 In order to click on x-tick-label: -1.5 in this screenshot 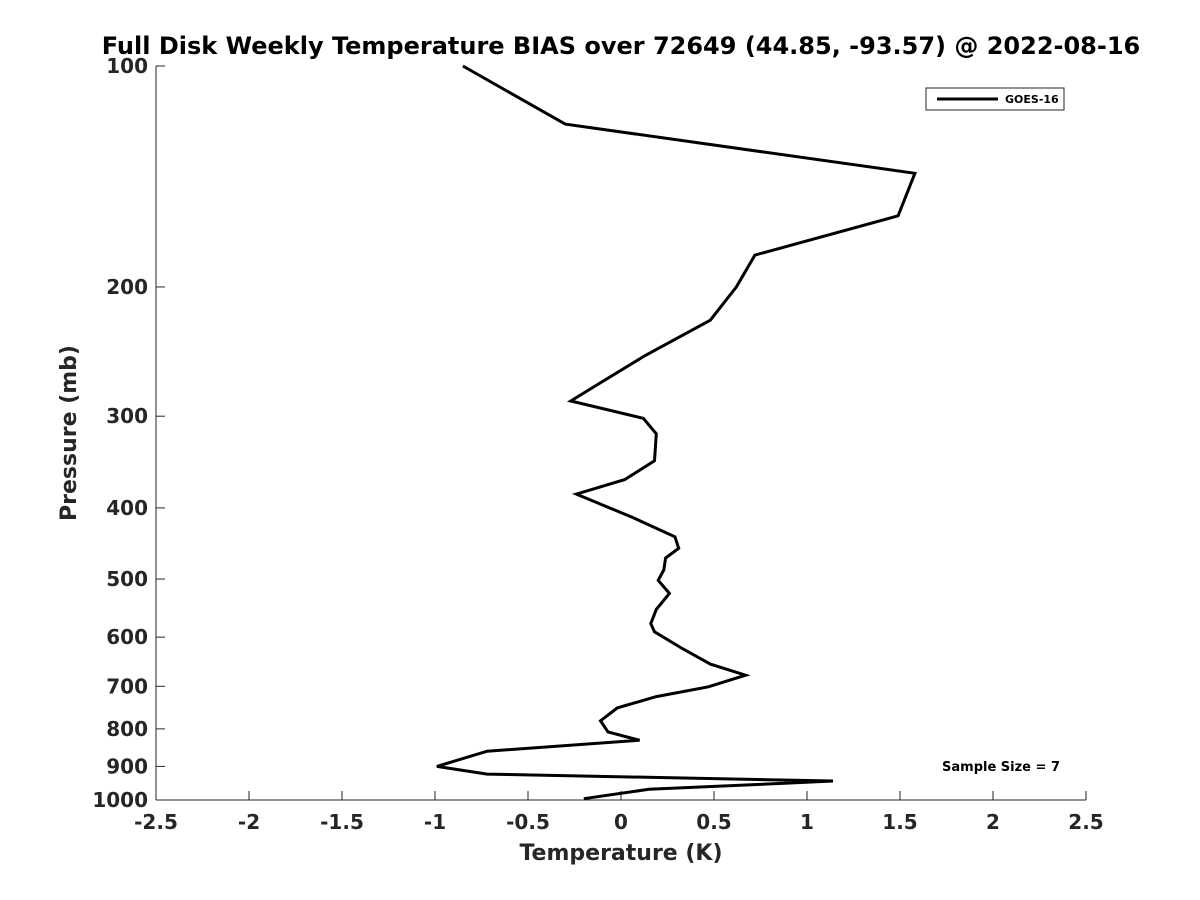, I will do `click(342, 822)`.